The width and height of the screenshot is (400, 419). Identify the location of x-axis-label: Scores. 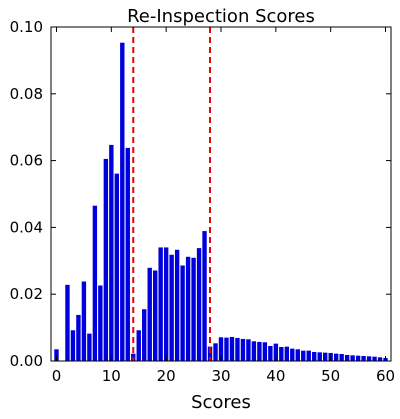
(221, 402).